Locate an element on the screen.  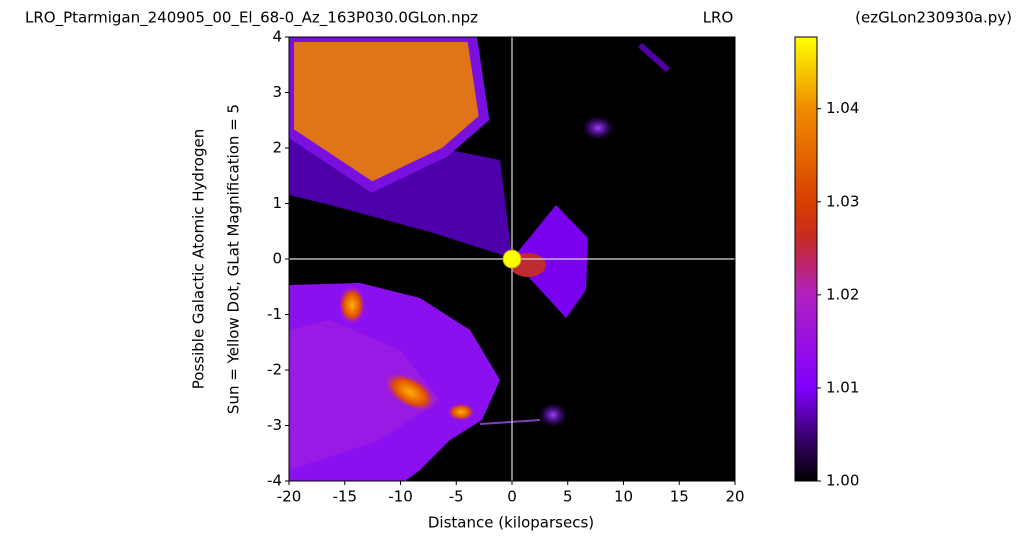
y-tick-label: 2 is located at coordinates (277, 148).